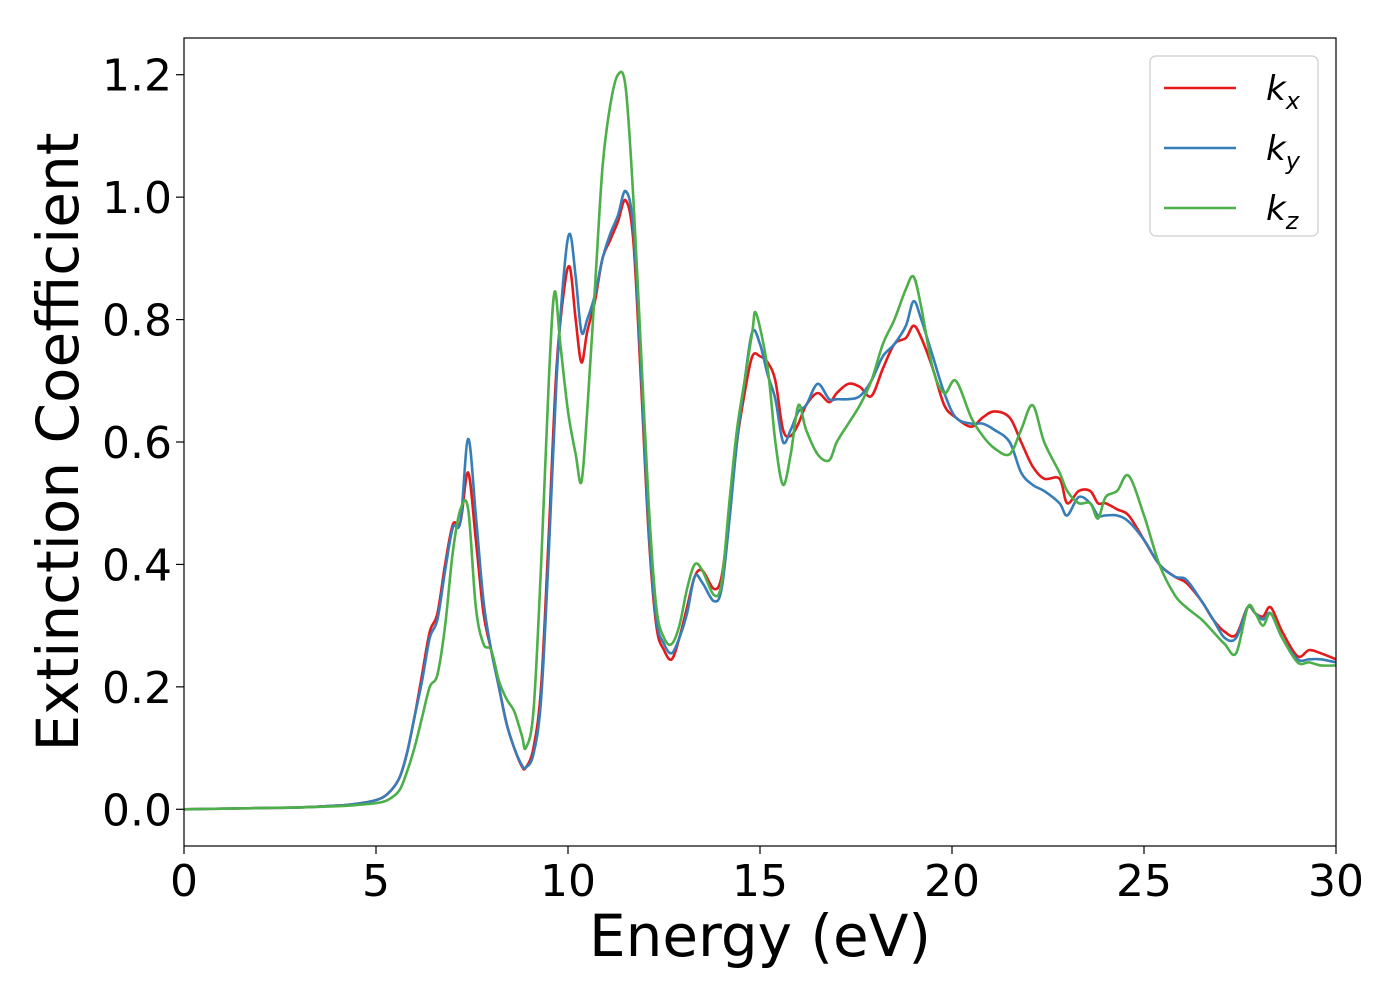 Image resolution: width=1400 pixels, height=1000 pixels. Describe the element at coordinates (137, 688) in the screenshot. I see `y-tick-label: 0.2` at that location.